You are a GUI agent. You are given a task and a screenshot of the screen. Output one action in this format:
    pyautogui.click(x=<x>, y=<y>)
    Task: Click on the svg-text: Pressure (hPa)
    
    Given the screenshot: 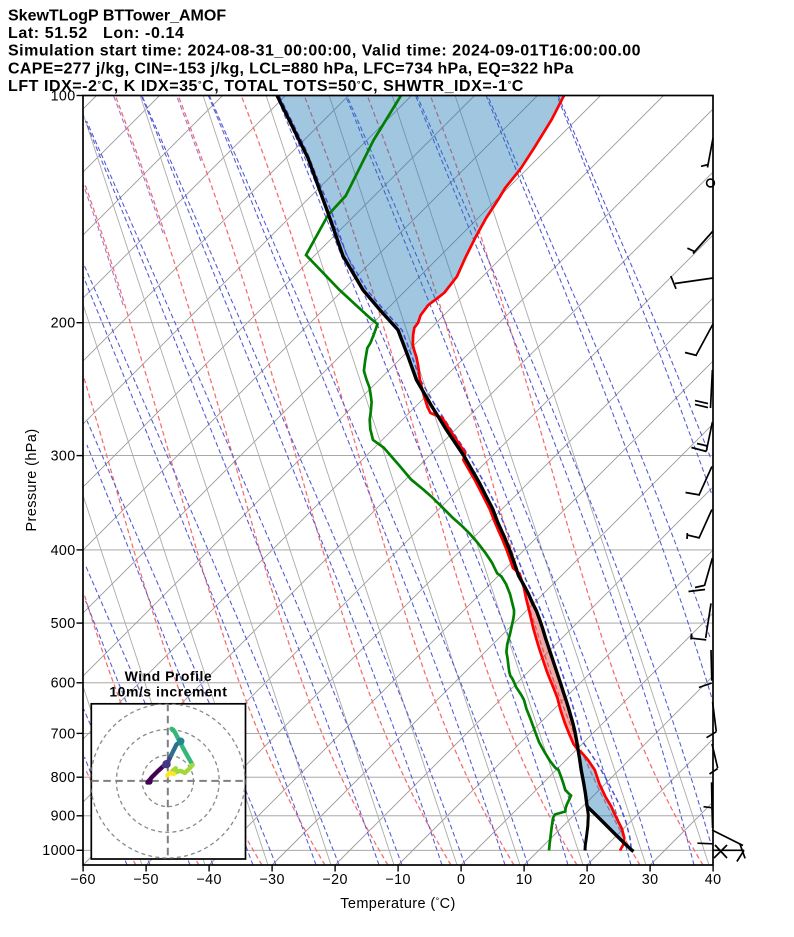 What is the action you would take?
    pyautogui.click(x=32, y=479)
    